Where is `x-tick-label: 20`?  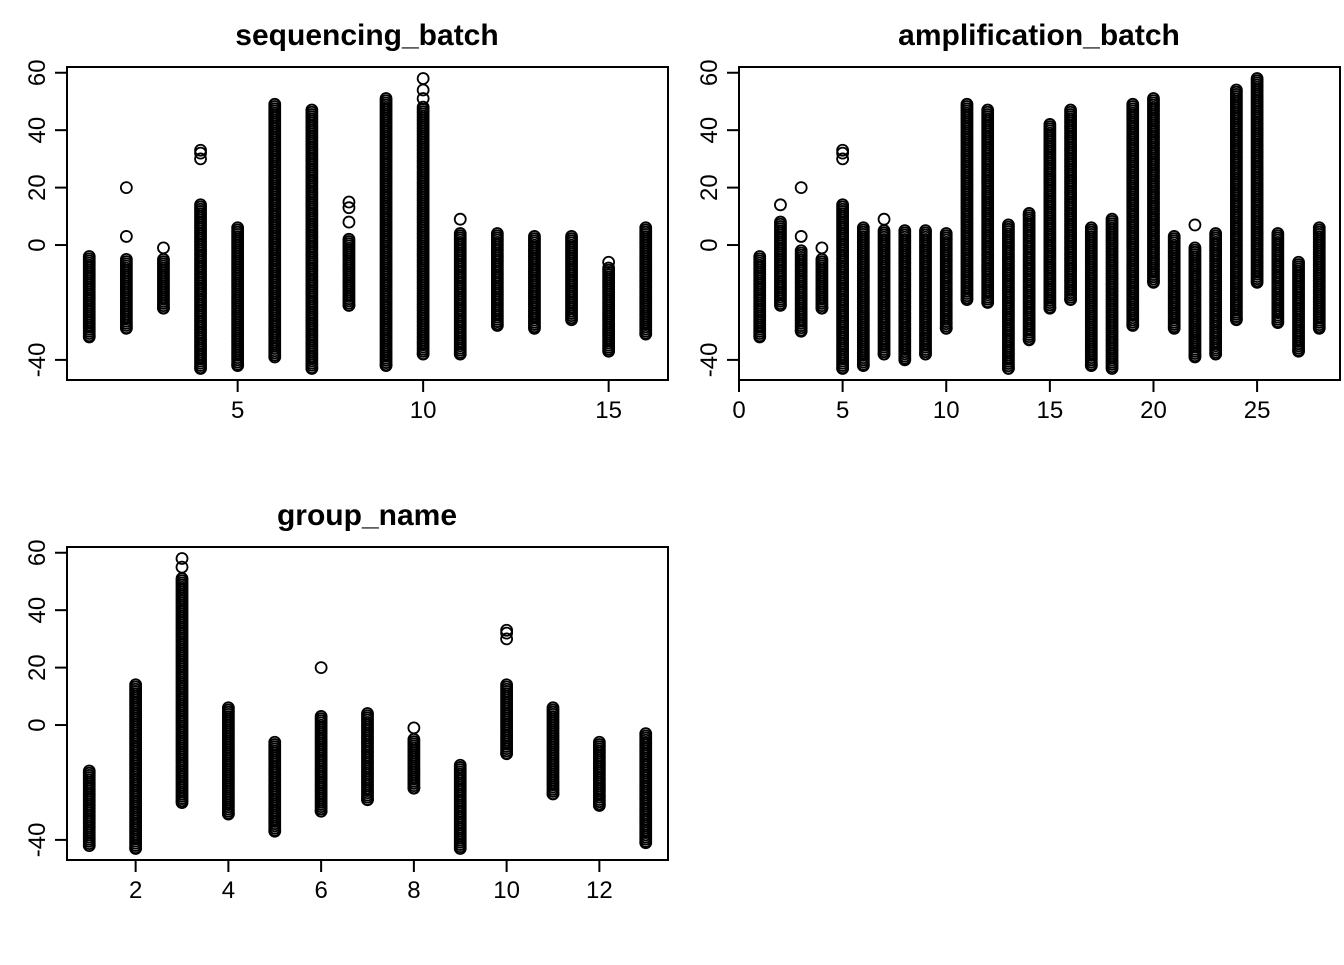 x-tick-label: 20 is located at coordinates (1153, 410).